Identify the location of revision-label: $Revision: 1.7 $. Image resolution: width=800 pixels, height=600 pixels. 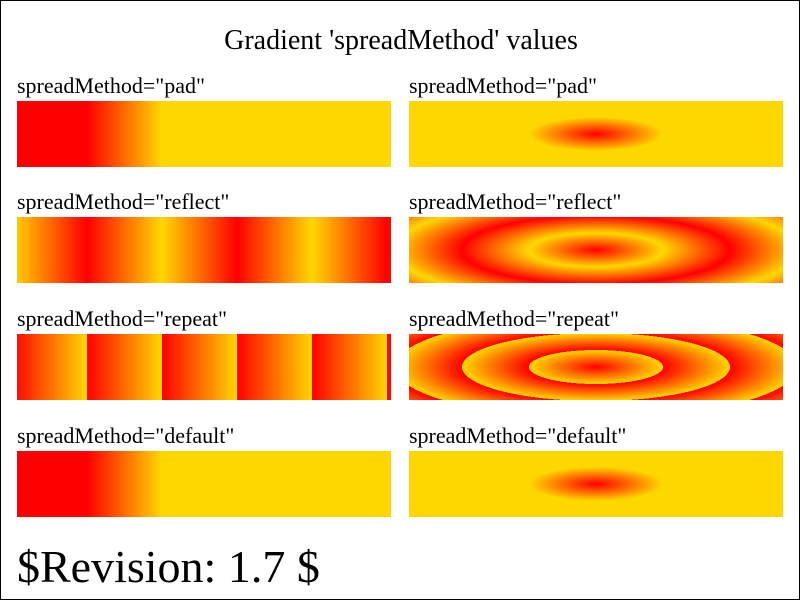
(168, 566).